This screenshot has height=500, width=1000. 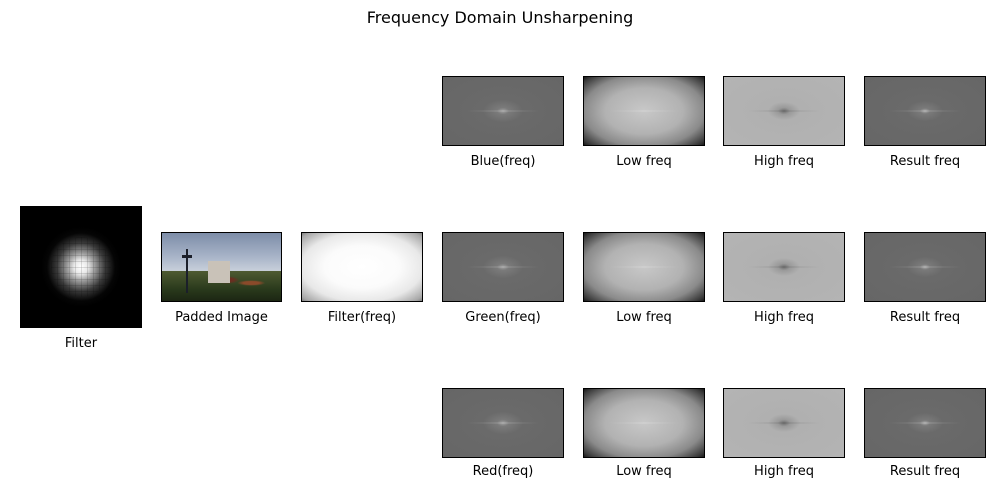 What do you see at coordinates (81, 267) in the screenshot?
I see `filter-kernel-image` at bounding box center [81, 267].